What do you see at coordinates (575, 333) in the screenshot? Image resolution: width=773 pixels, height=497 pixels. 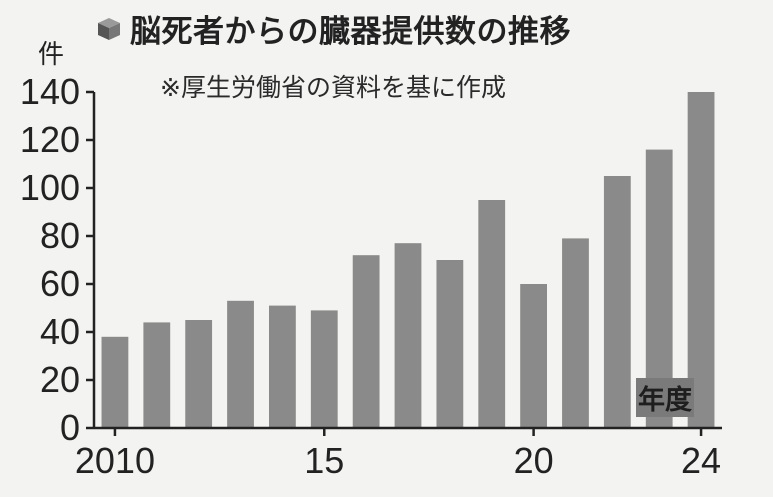 I see `bar-2021` at bounding box center [575, 333].